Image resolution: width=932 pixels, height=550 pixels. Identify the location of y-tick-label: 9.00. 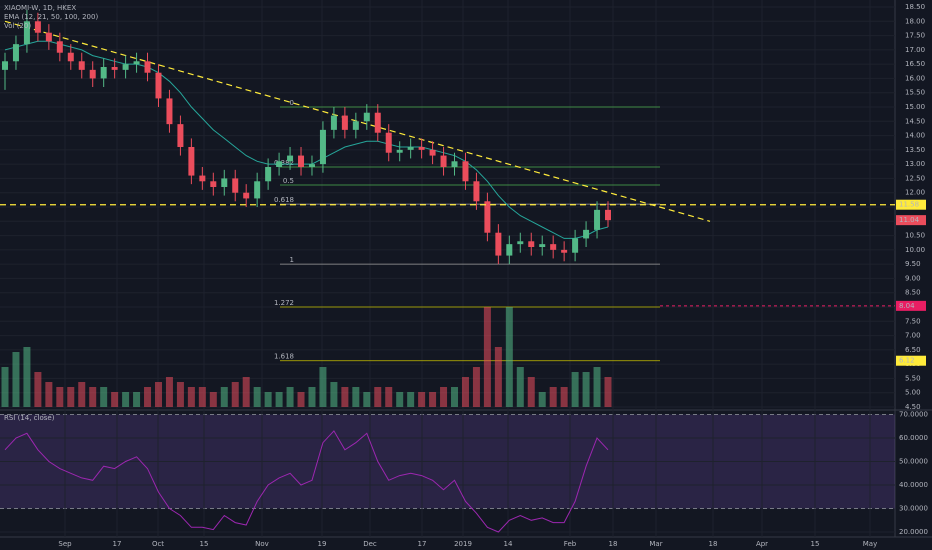
(913, 278).